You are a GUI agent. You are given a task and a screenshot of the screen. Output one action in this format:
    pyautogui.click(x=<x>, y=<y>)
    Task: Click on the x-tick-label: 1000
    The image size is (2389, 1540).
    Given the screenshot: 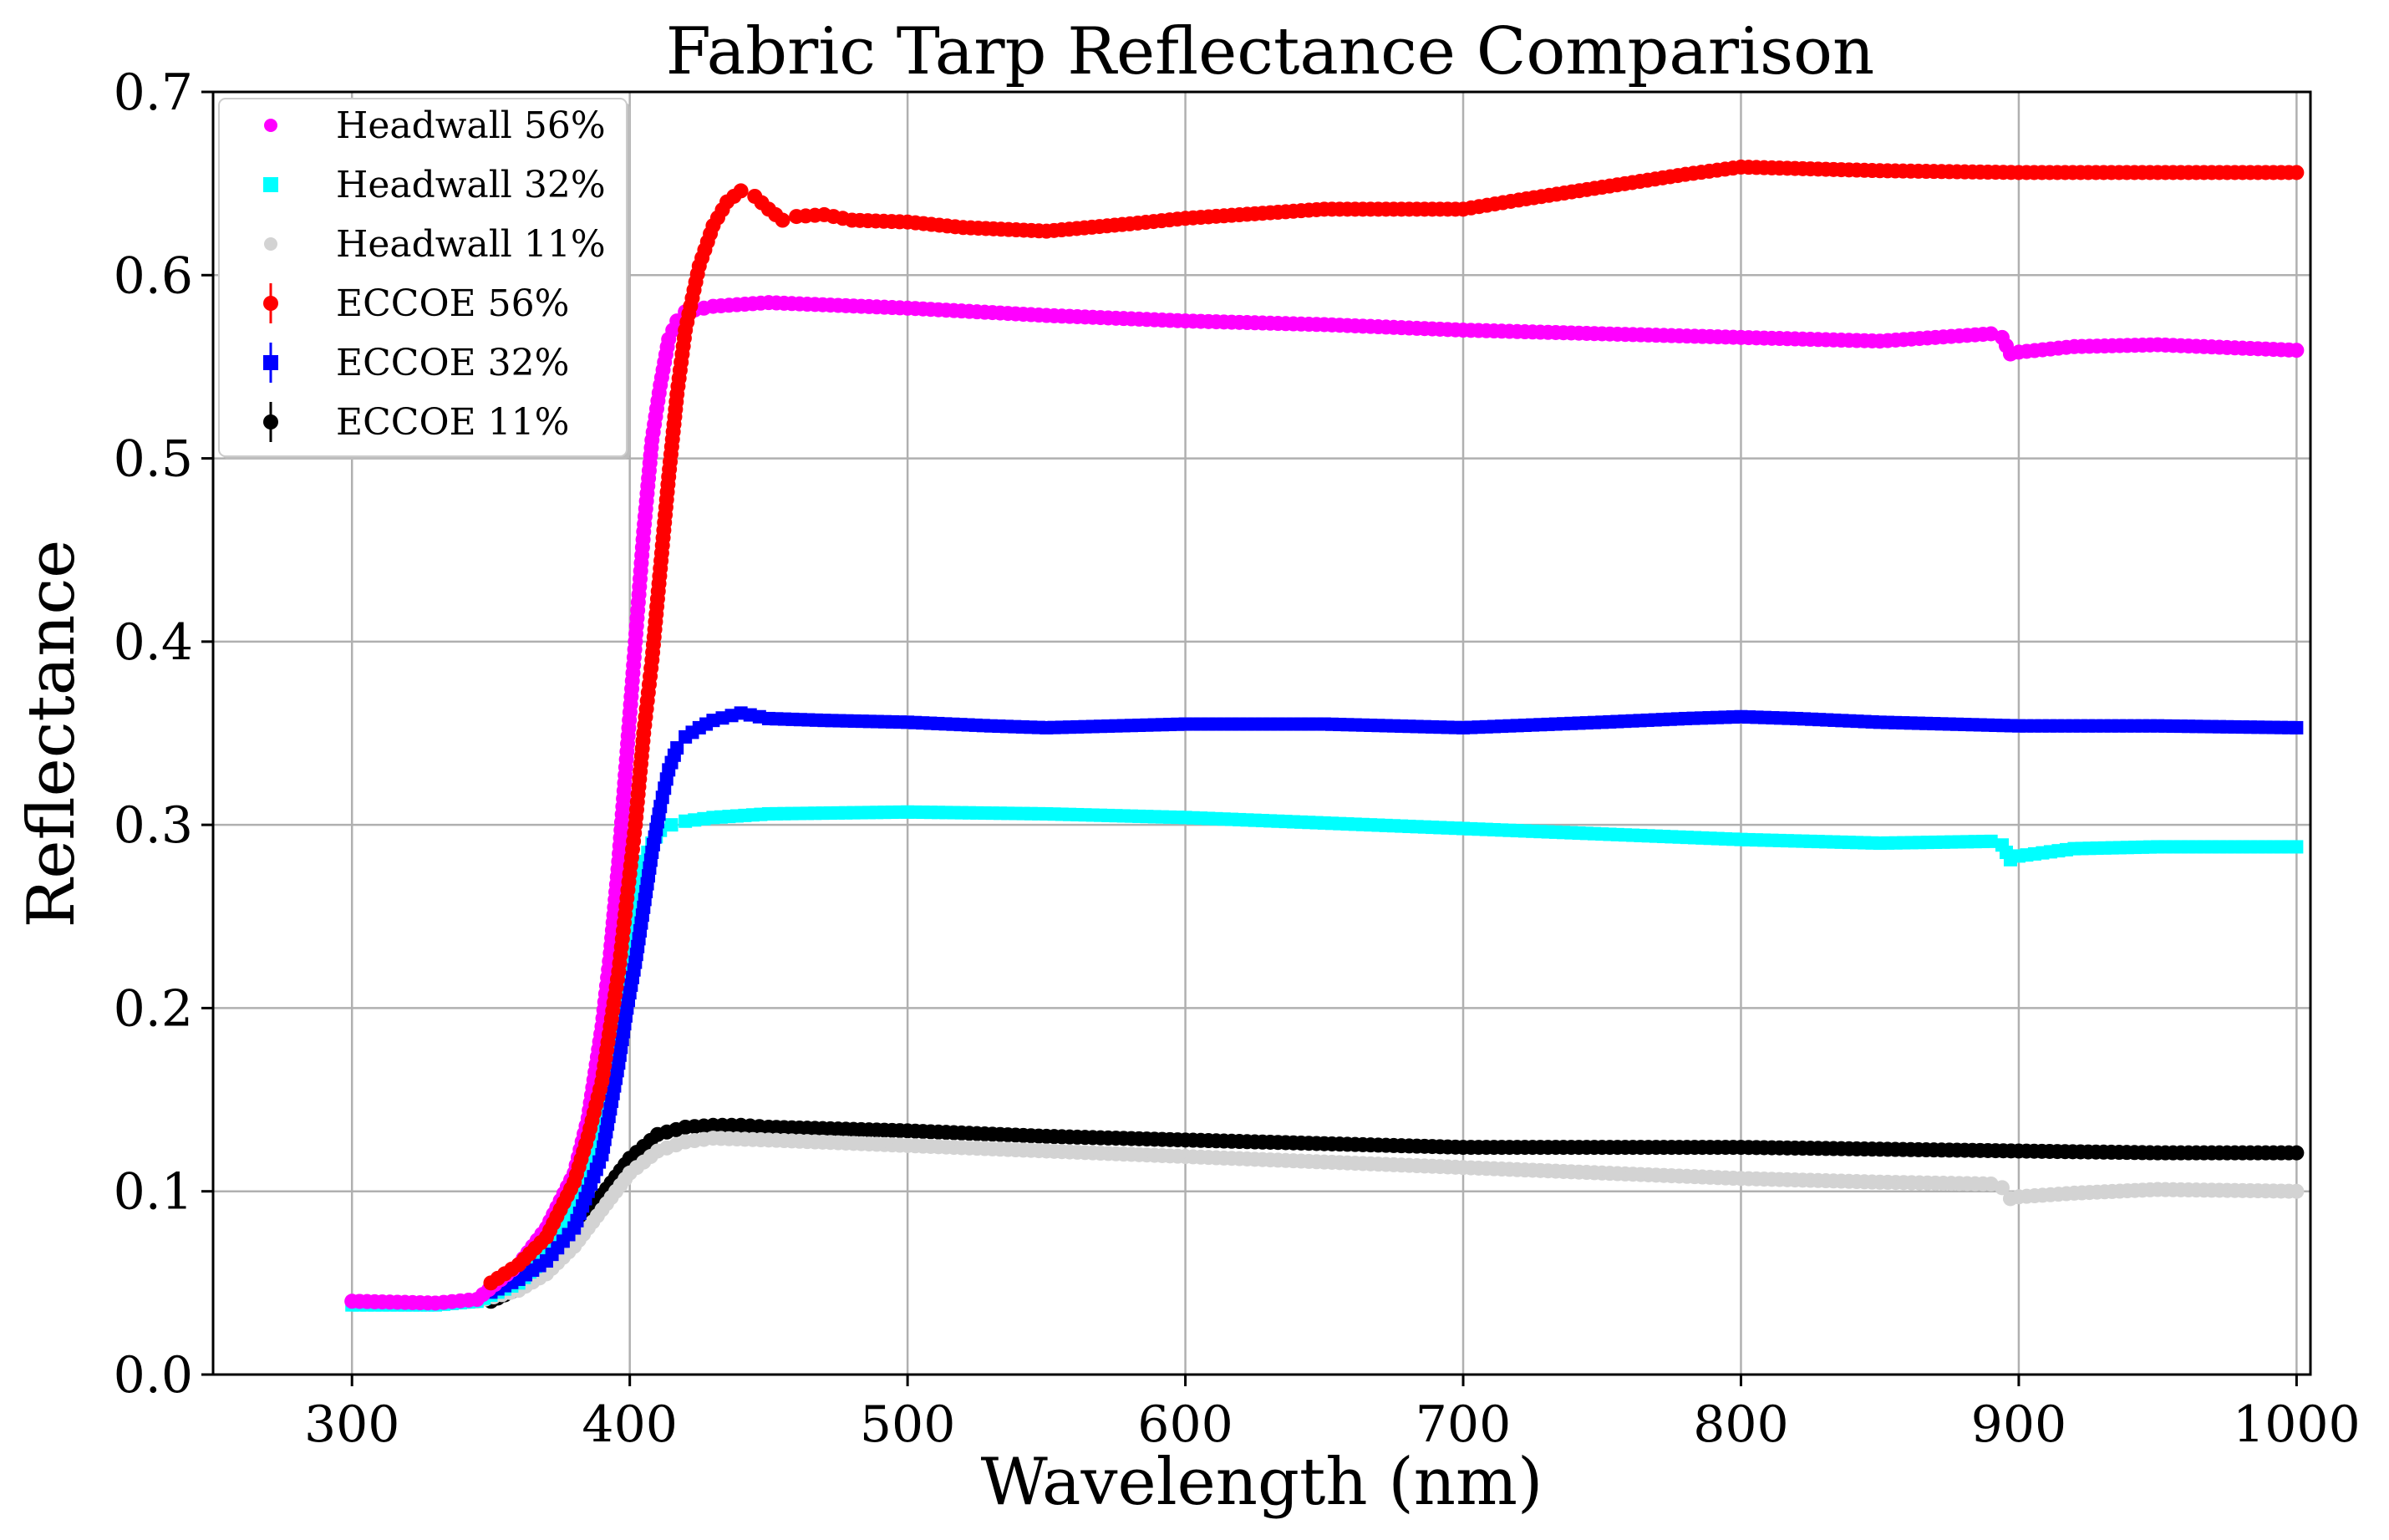 What is the action you would take?
    pyautogui.click(x=2297, y=1424)
    